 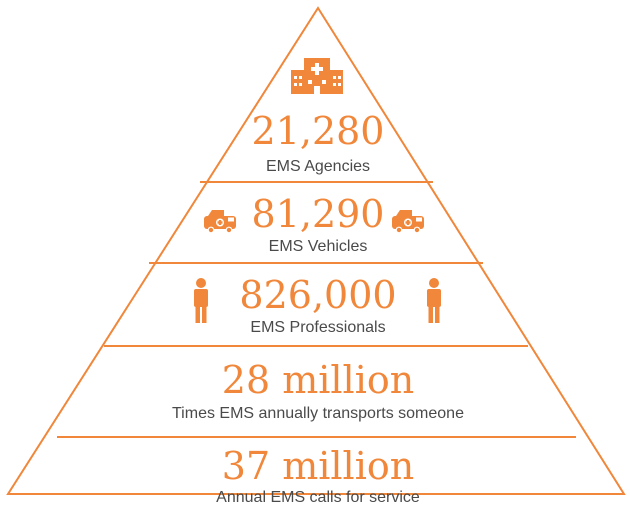 I want to click on tier-4-value: 28 million, so click(x=318, y=380).